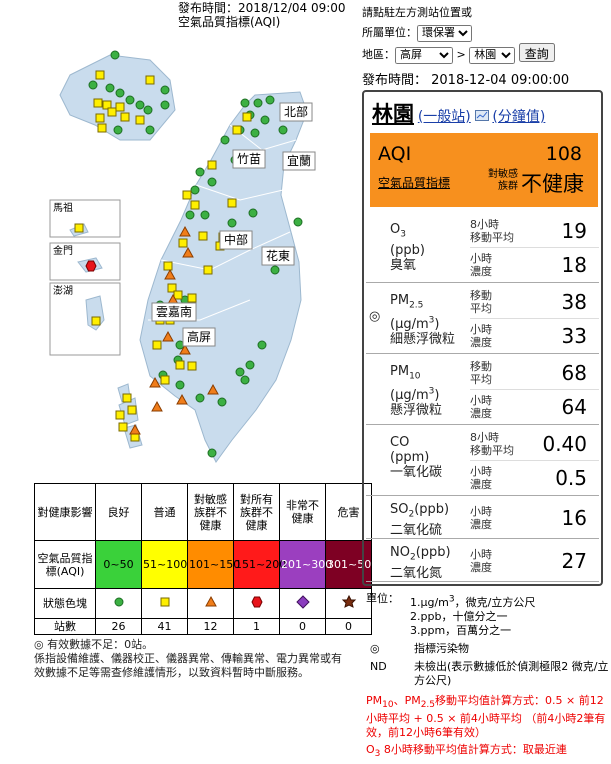 This screenshot has width=611, height=764. I want to click on pollutant-name: O3 (ppb) 臭氧, so click(418, 248).